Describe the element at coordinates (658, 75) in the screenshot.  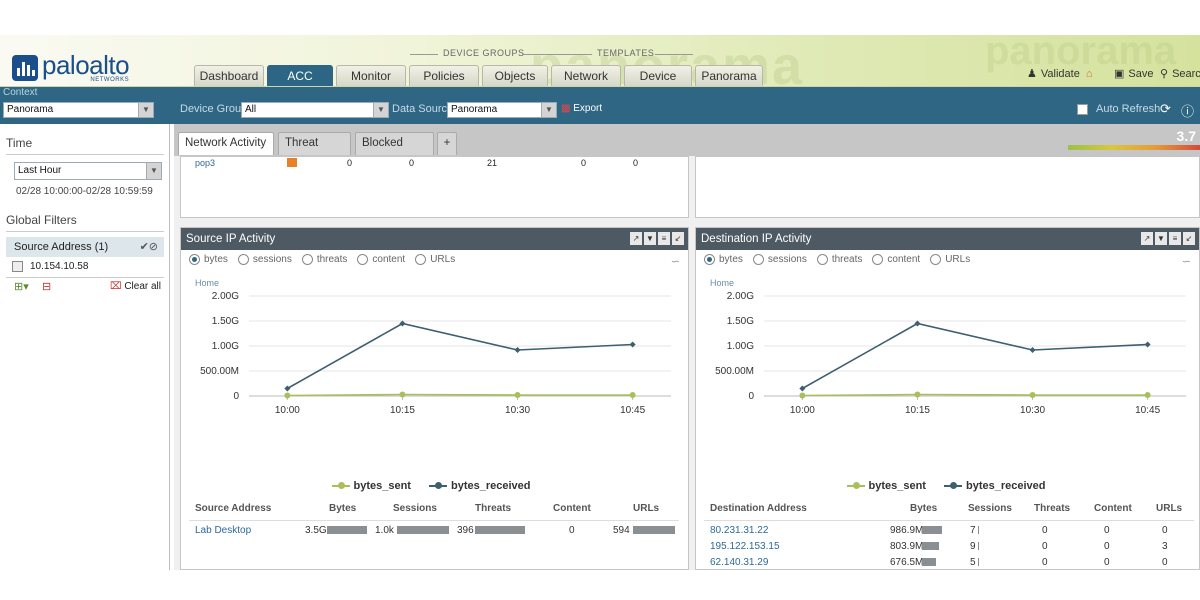
I see `tab-device: Device` at that location.